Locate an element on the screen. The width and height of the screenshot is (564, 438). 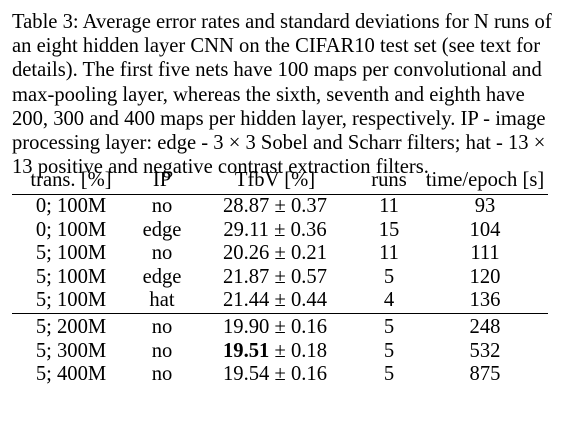
header-time: time/epoch [s] is located at coordinates (485, 182).